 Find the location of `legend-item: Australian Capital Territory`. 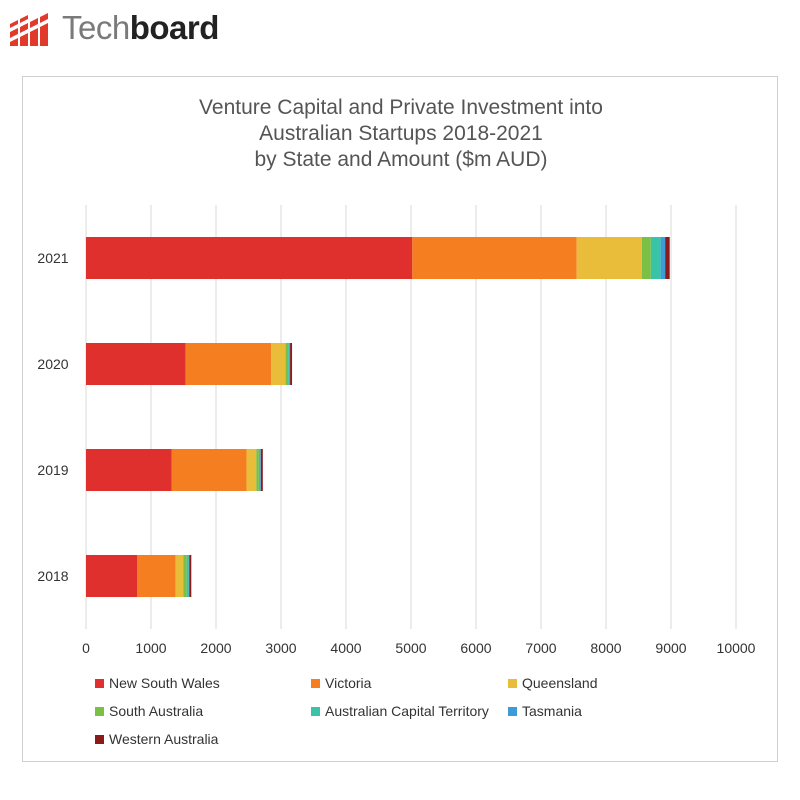

legend-item: Australian Capital Territory is located at coordinates (400, 711).